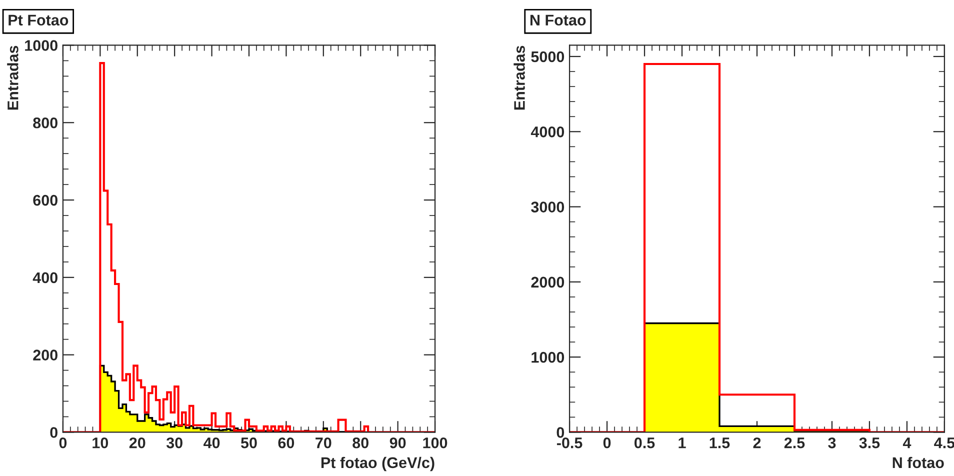 This screenshot has width=954, height=476. I want to click on x-tick-label: 70, so click(324, 442).